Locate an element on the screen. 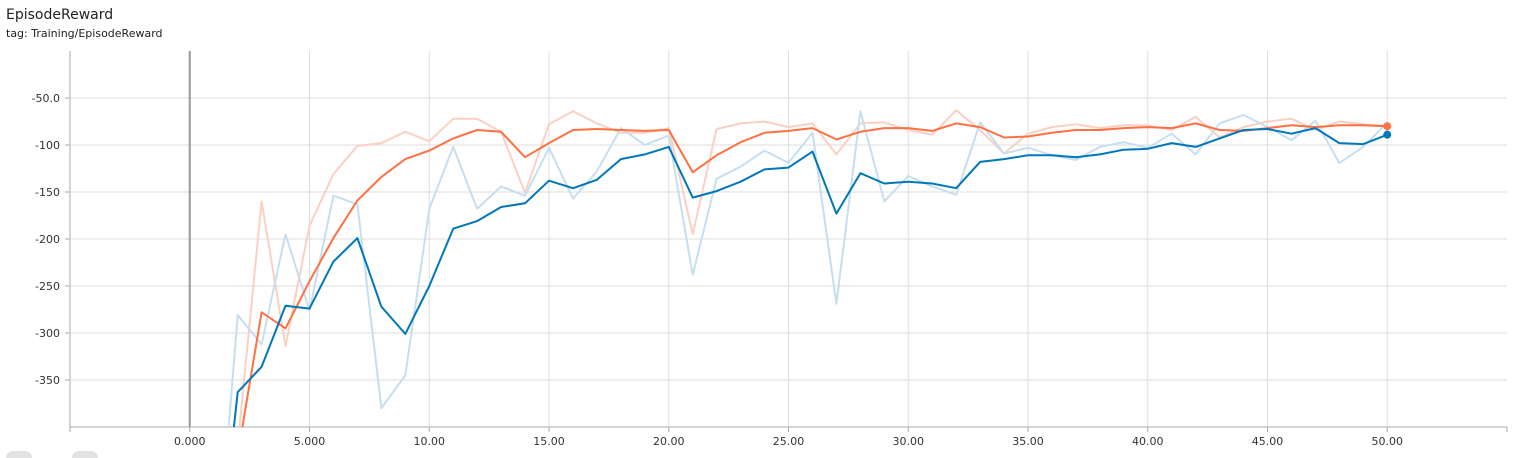 The image size is (1519, 458). x-tick-label: 45.00 is located at coordinates (1268, 441).